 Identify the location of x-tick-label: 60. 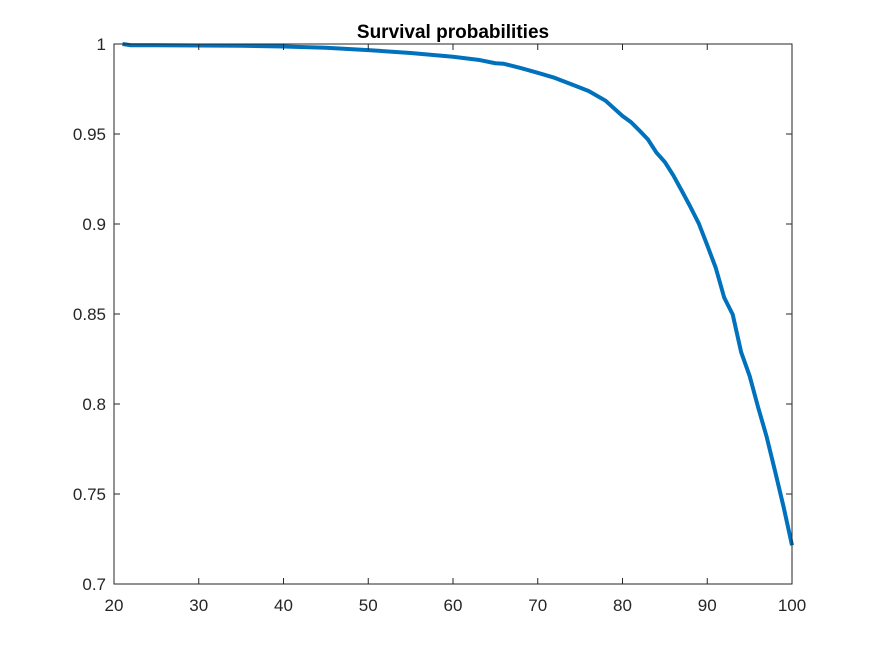
(453, 605).